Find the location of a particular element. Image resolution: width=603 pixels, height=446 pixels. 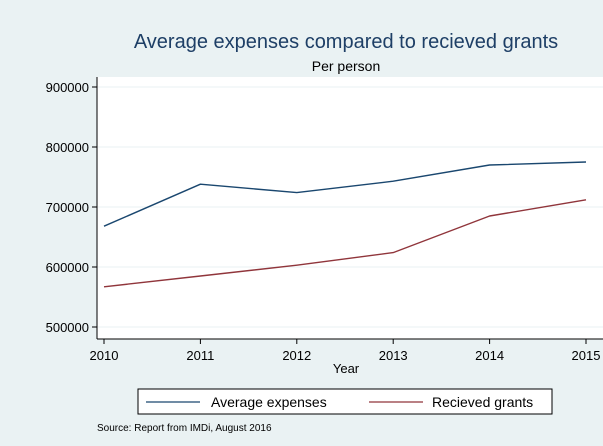

legend-label-average-expenses: Average expenses is located at coordinates (269, 402).